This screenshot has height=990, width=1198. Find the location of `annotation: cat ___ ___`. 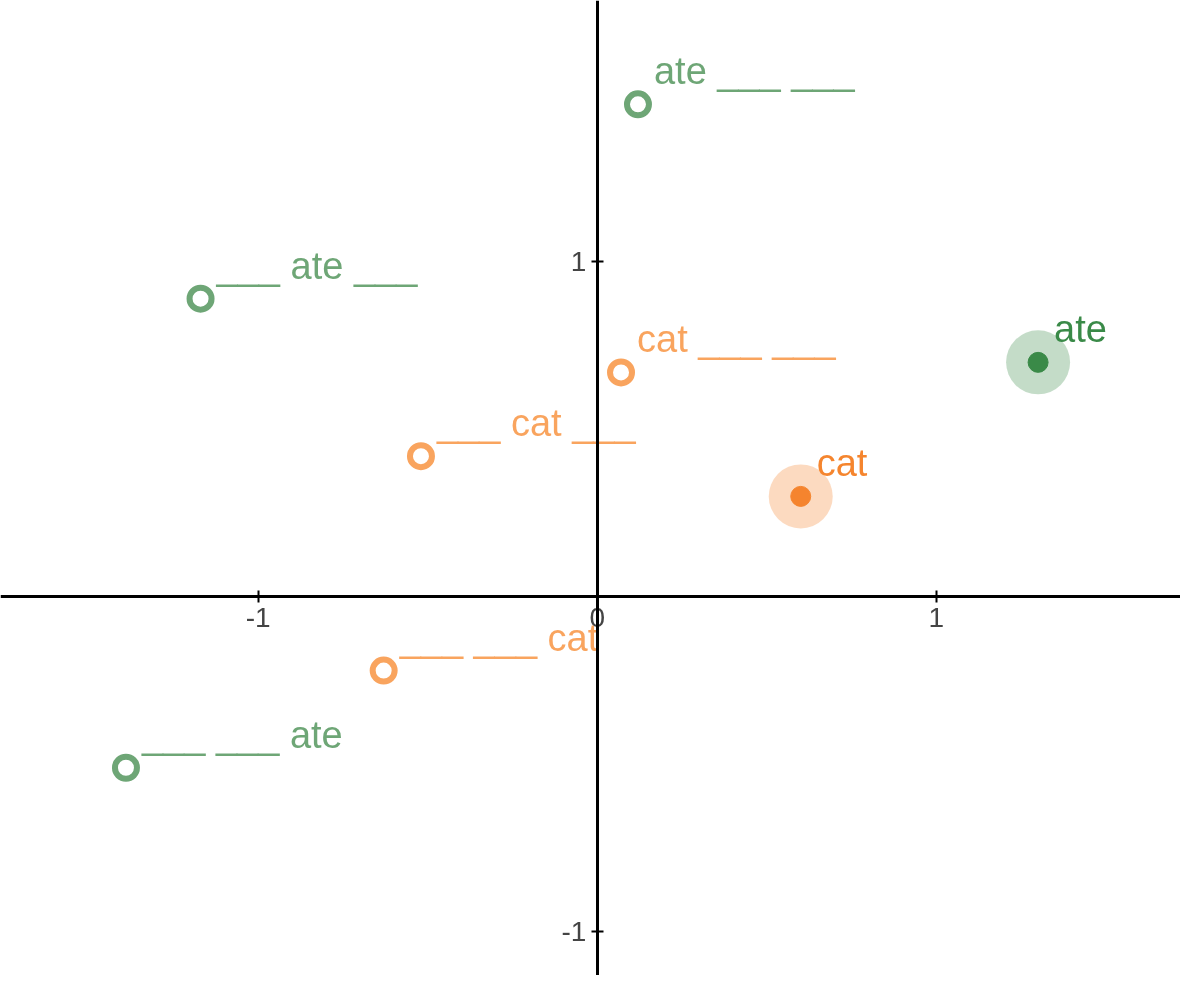

annotation: cat ___ ___ is located at coordinates (737, 339).